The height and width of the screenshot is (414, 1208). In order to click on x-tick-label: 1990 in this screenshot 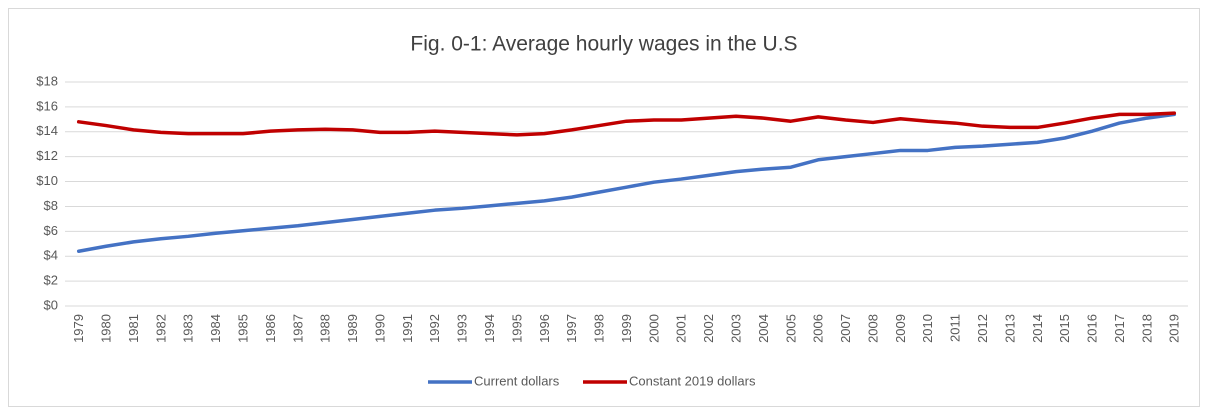, I will do `click(379, 328)`.